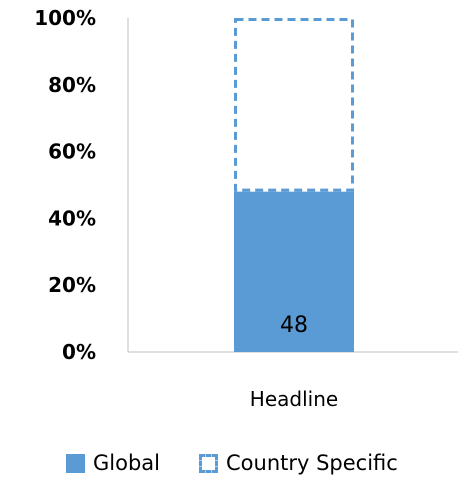  I want to click on legend-swatch-solid, so click(75, 463).